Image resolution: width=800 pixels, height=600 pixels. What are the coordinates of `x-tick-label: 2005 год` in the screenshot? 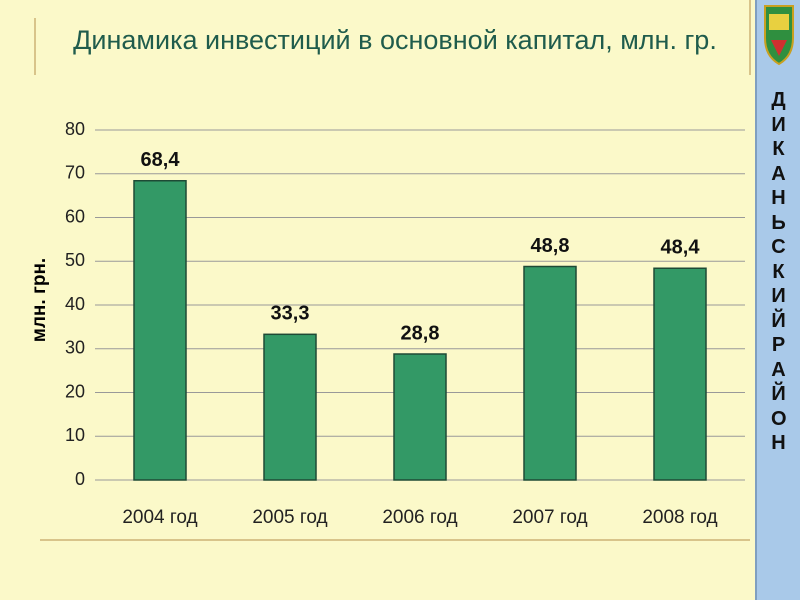 It's located at (289, 517).